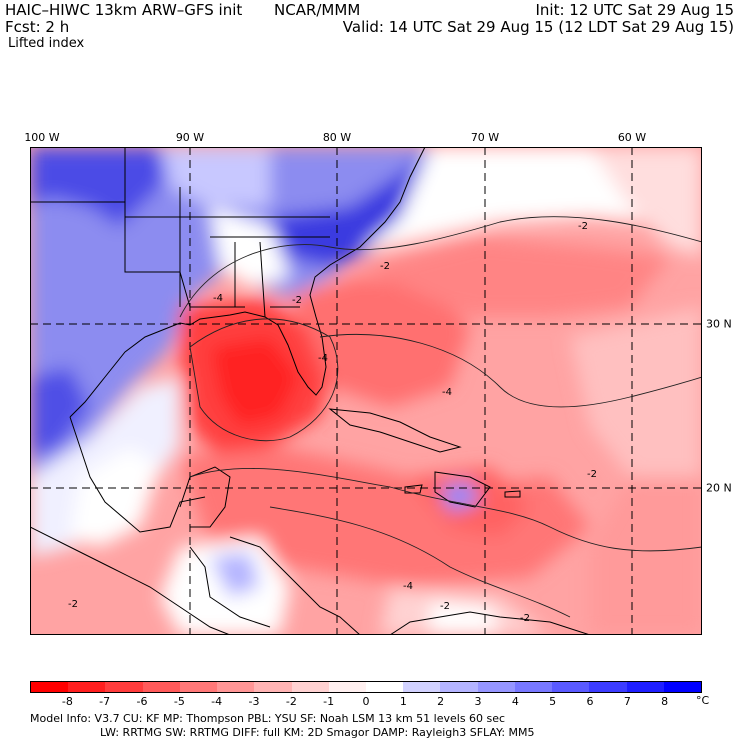 This screenshot has height=740, width=740. What do you see at coordinates (403, 701) in the screenshot?
I see `colorbar-tick-label: 1` at bounding box center [403, 701].